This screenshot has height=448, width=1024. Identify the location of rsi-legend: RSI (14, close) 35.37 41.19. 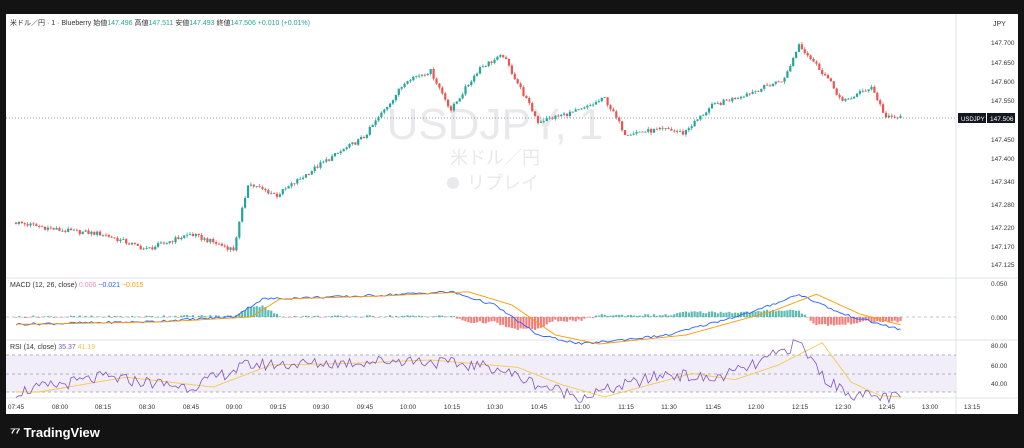
(52, 347).